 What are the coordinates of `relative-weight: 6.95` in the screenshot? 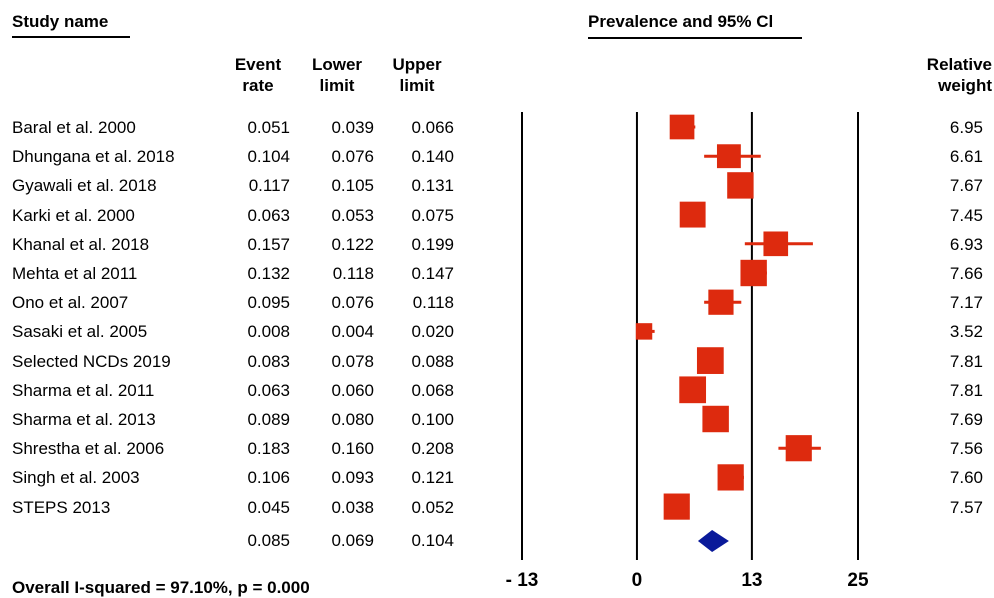 It's located at (966, 127).